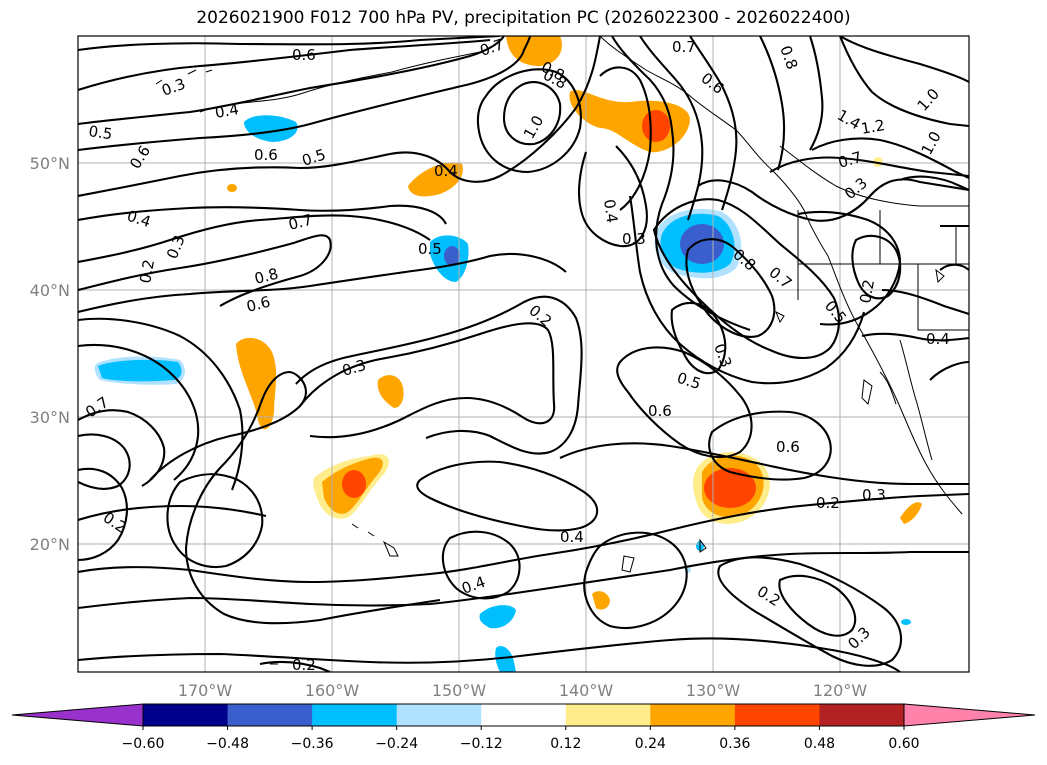  I want to click on lon-label: 150°W, so click(459, 690).